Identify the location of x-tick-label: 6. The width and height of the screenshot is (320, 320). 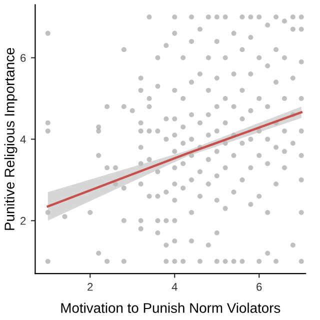
(259, 286).